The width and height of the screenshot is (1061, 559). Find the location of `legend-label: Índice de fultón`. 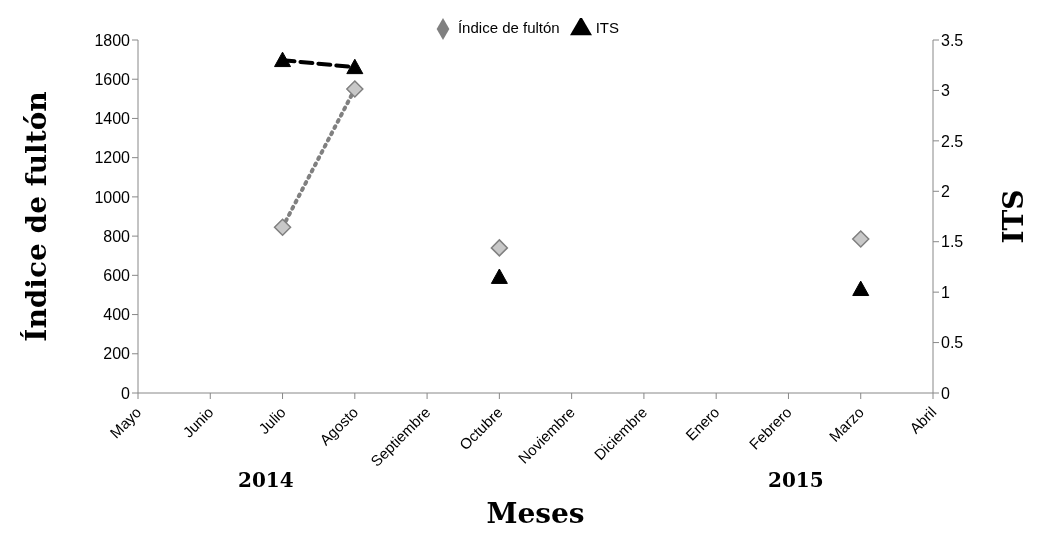

legend-label: Índice de fultón is located at coordinates (508, 27).